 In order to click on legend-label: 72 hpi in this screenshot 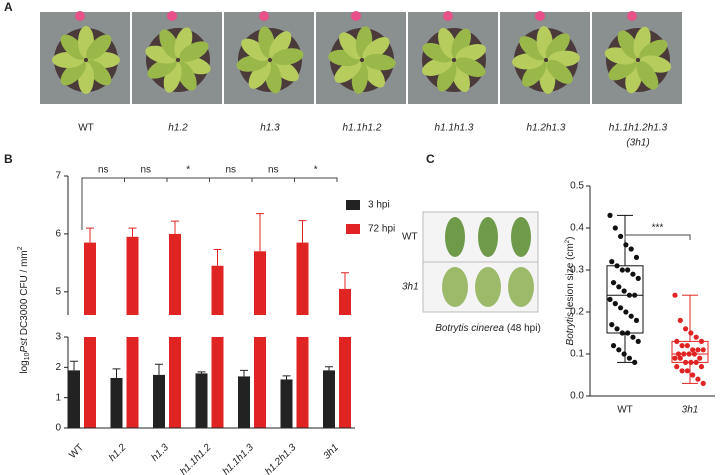, I will do `click(381, 229)`.